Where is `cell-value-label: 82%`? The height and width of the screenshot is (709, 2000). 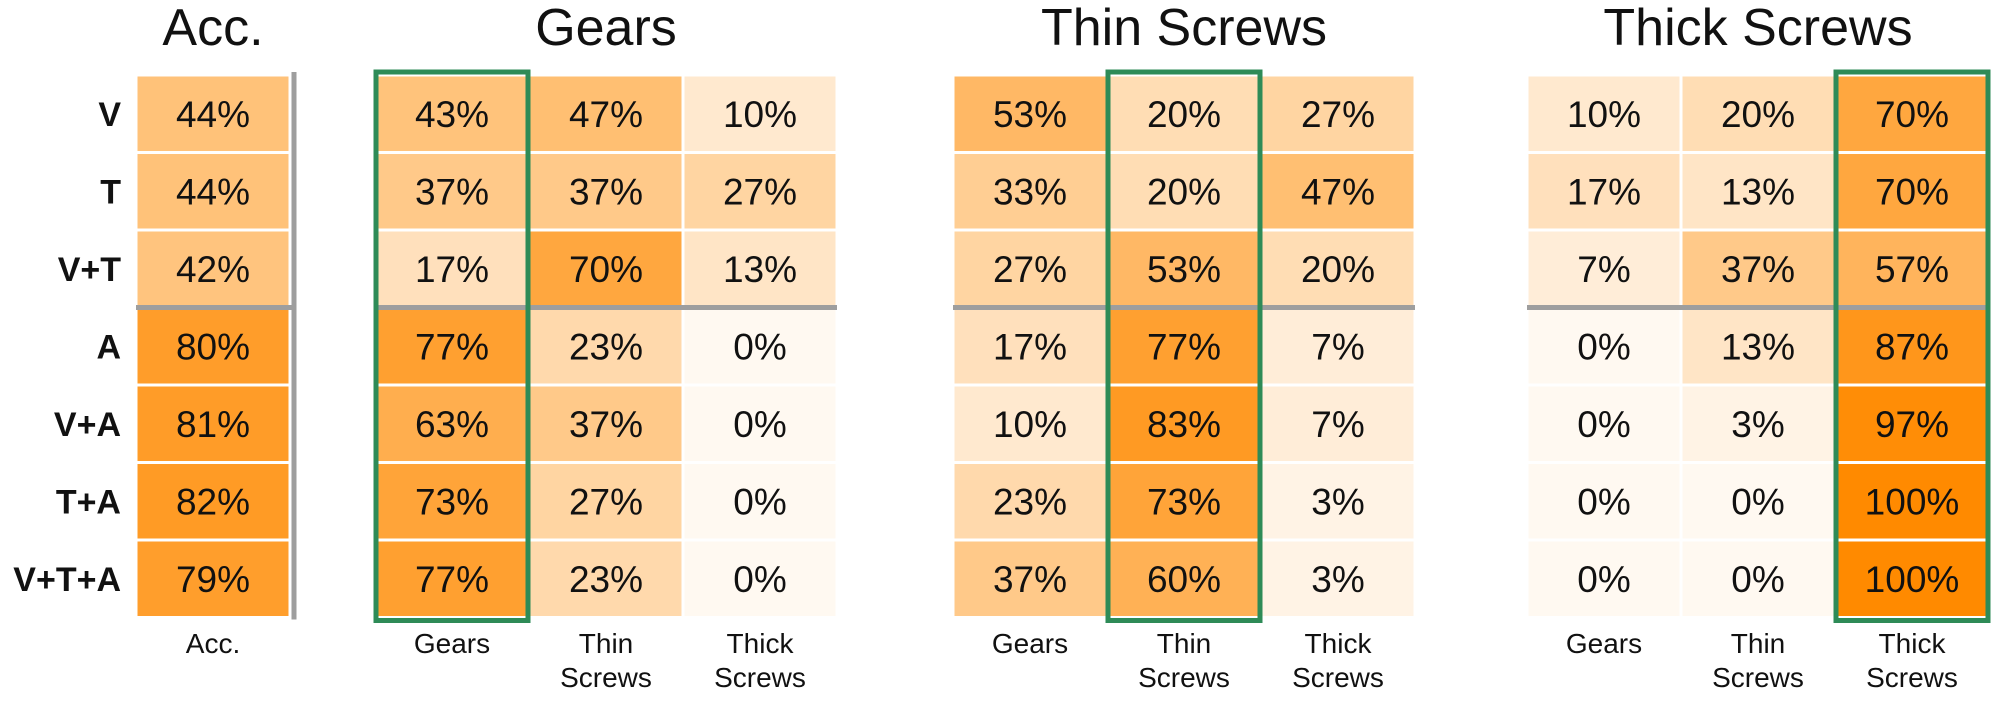
cell-value-label: 82% is located at coordinates (213, 501).